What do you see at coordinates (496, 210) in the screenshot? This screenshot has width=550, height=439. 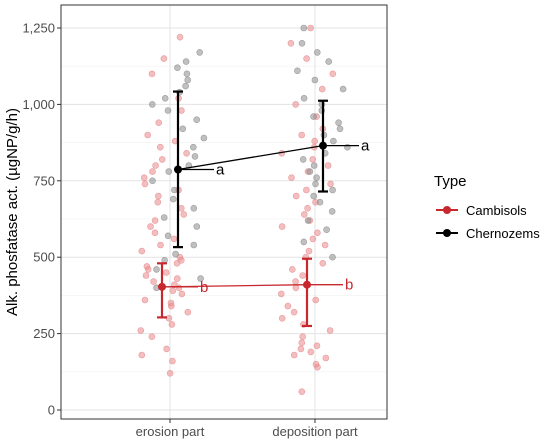 I see `legend-label-cambisols: Cambisols` at bounding box center [496, 210].